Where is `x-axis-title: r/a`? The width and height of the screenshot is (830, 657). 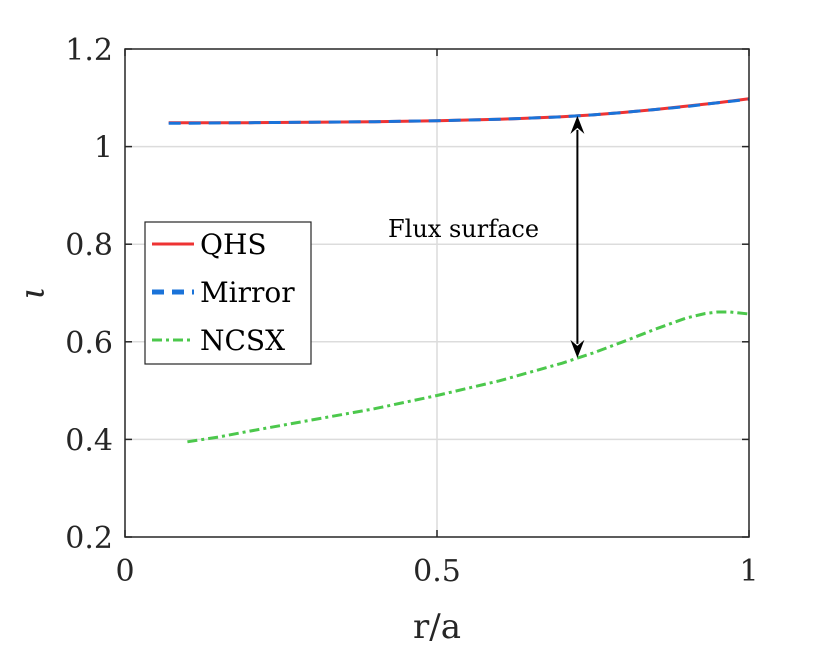 x-axis-title: r/a is located at coordinates (437, 627).